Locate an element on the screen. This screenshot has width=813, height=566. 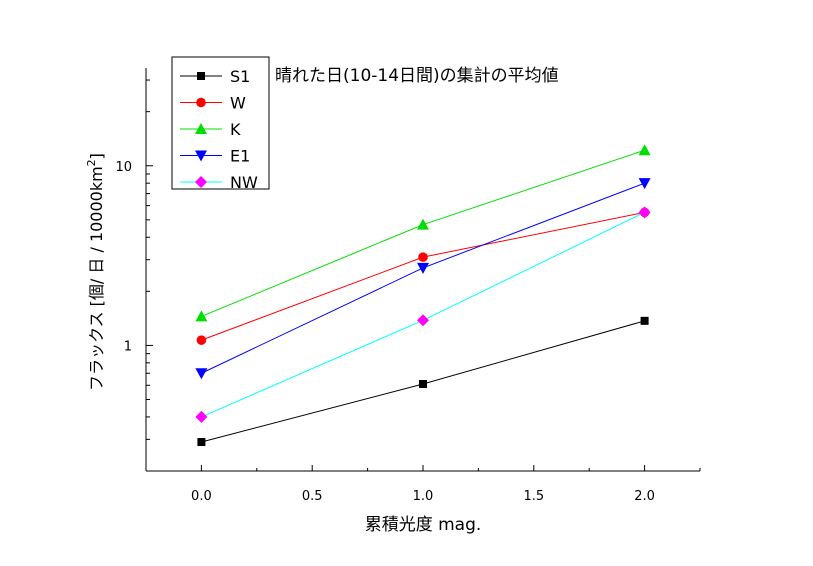
x-tick-label: 0.5 is located at coordinates (312, 496).